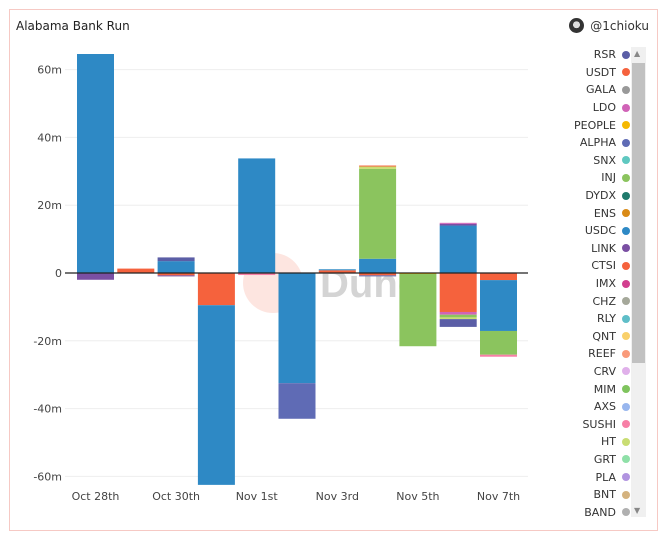 Image resolution: width=667 pixels, height=541 pixels. I want to click on legend-item: PEOPLE, so click(590, 125).